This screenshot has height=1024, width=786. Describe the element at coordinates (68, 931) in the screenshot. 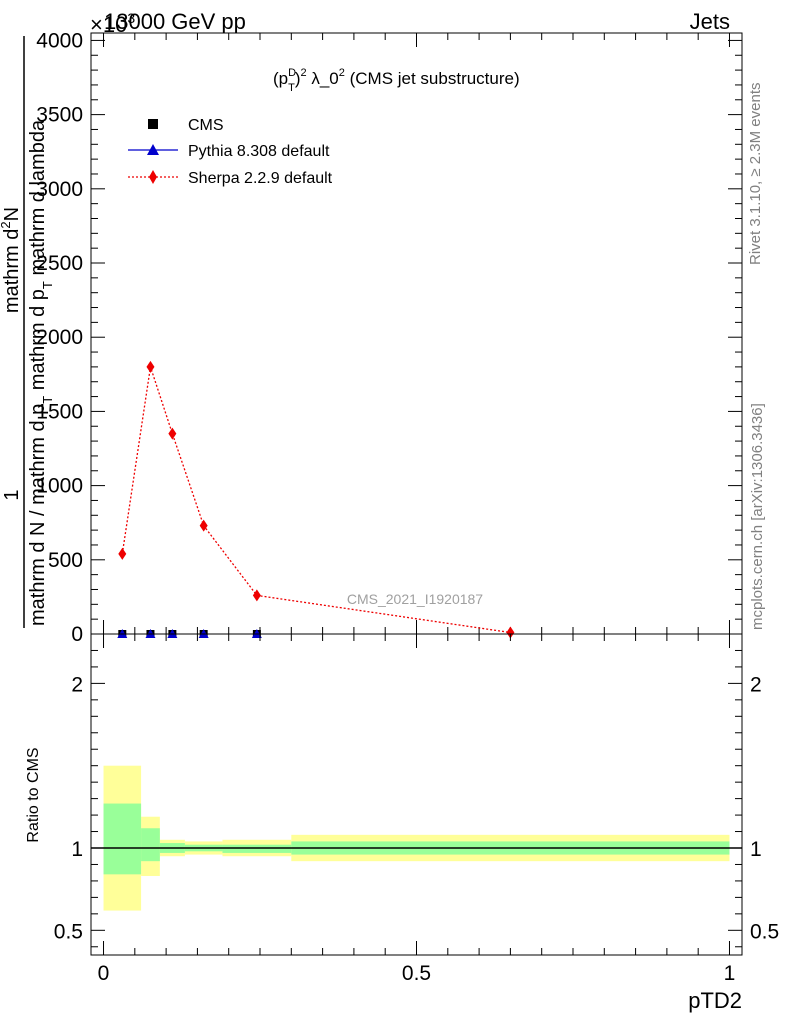

I see `ratio-y-tick-label: 0.5` at that location.